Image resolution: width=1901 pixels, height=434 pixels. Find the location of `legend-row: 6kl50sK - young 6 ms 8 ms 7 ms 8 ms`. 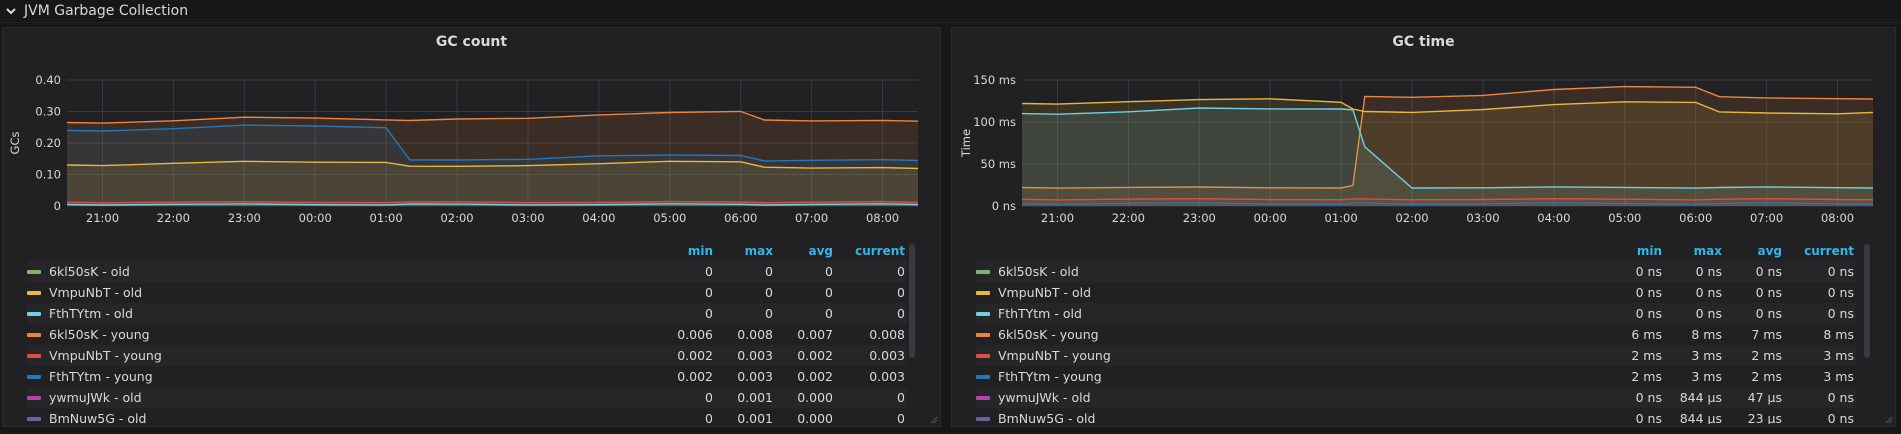

legend-row: 6kl50sK - young 6 ms 8 ms 7 ms 8 ms is located at coordinates (1416, 334).